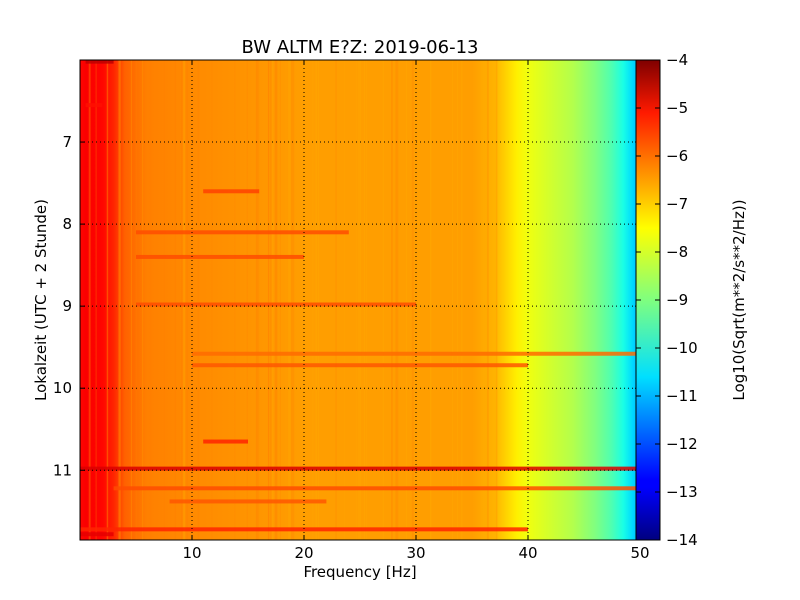 This screenshot has width=800, height=600. Describe the element at coordinates (415, 553) in the screenshot. I see `x-tick-label: 30` at that location.